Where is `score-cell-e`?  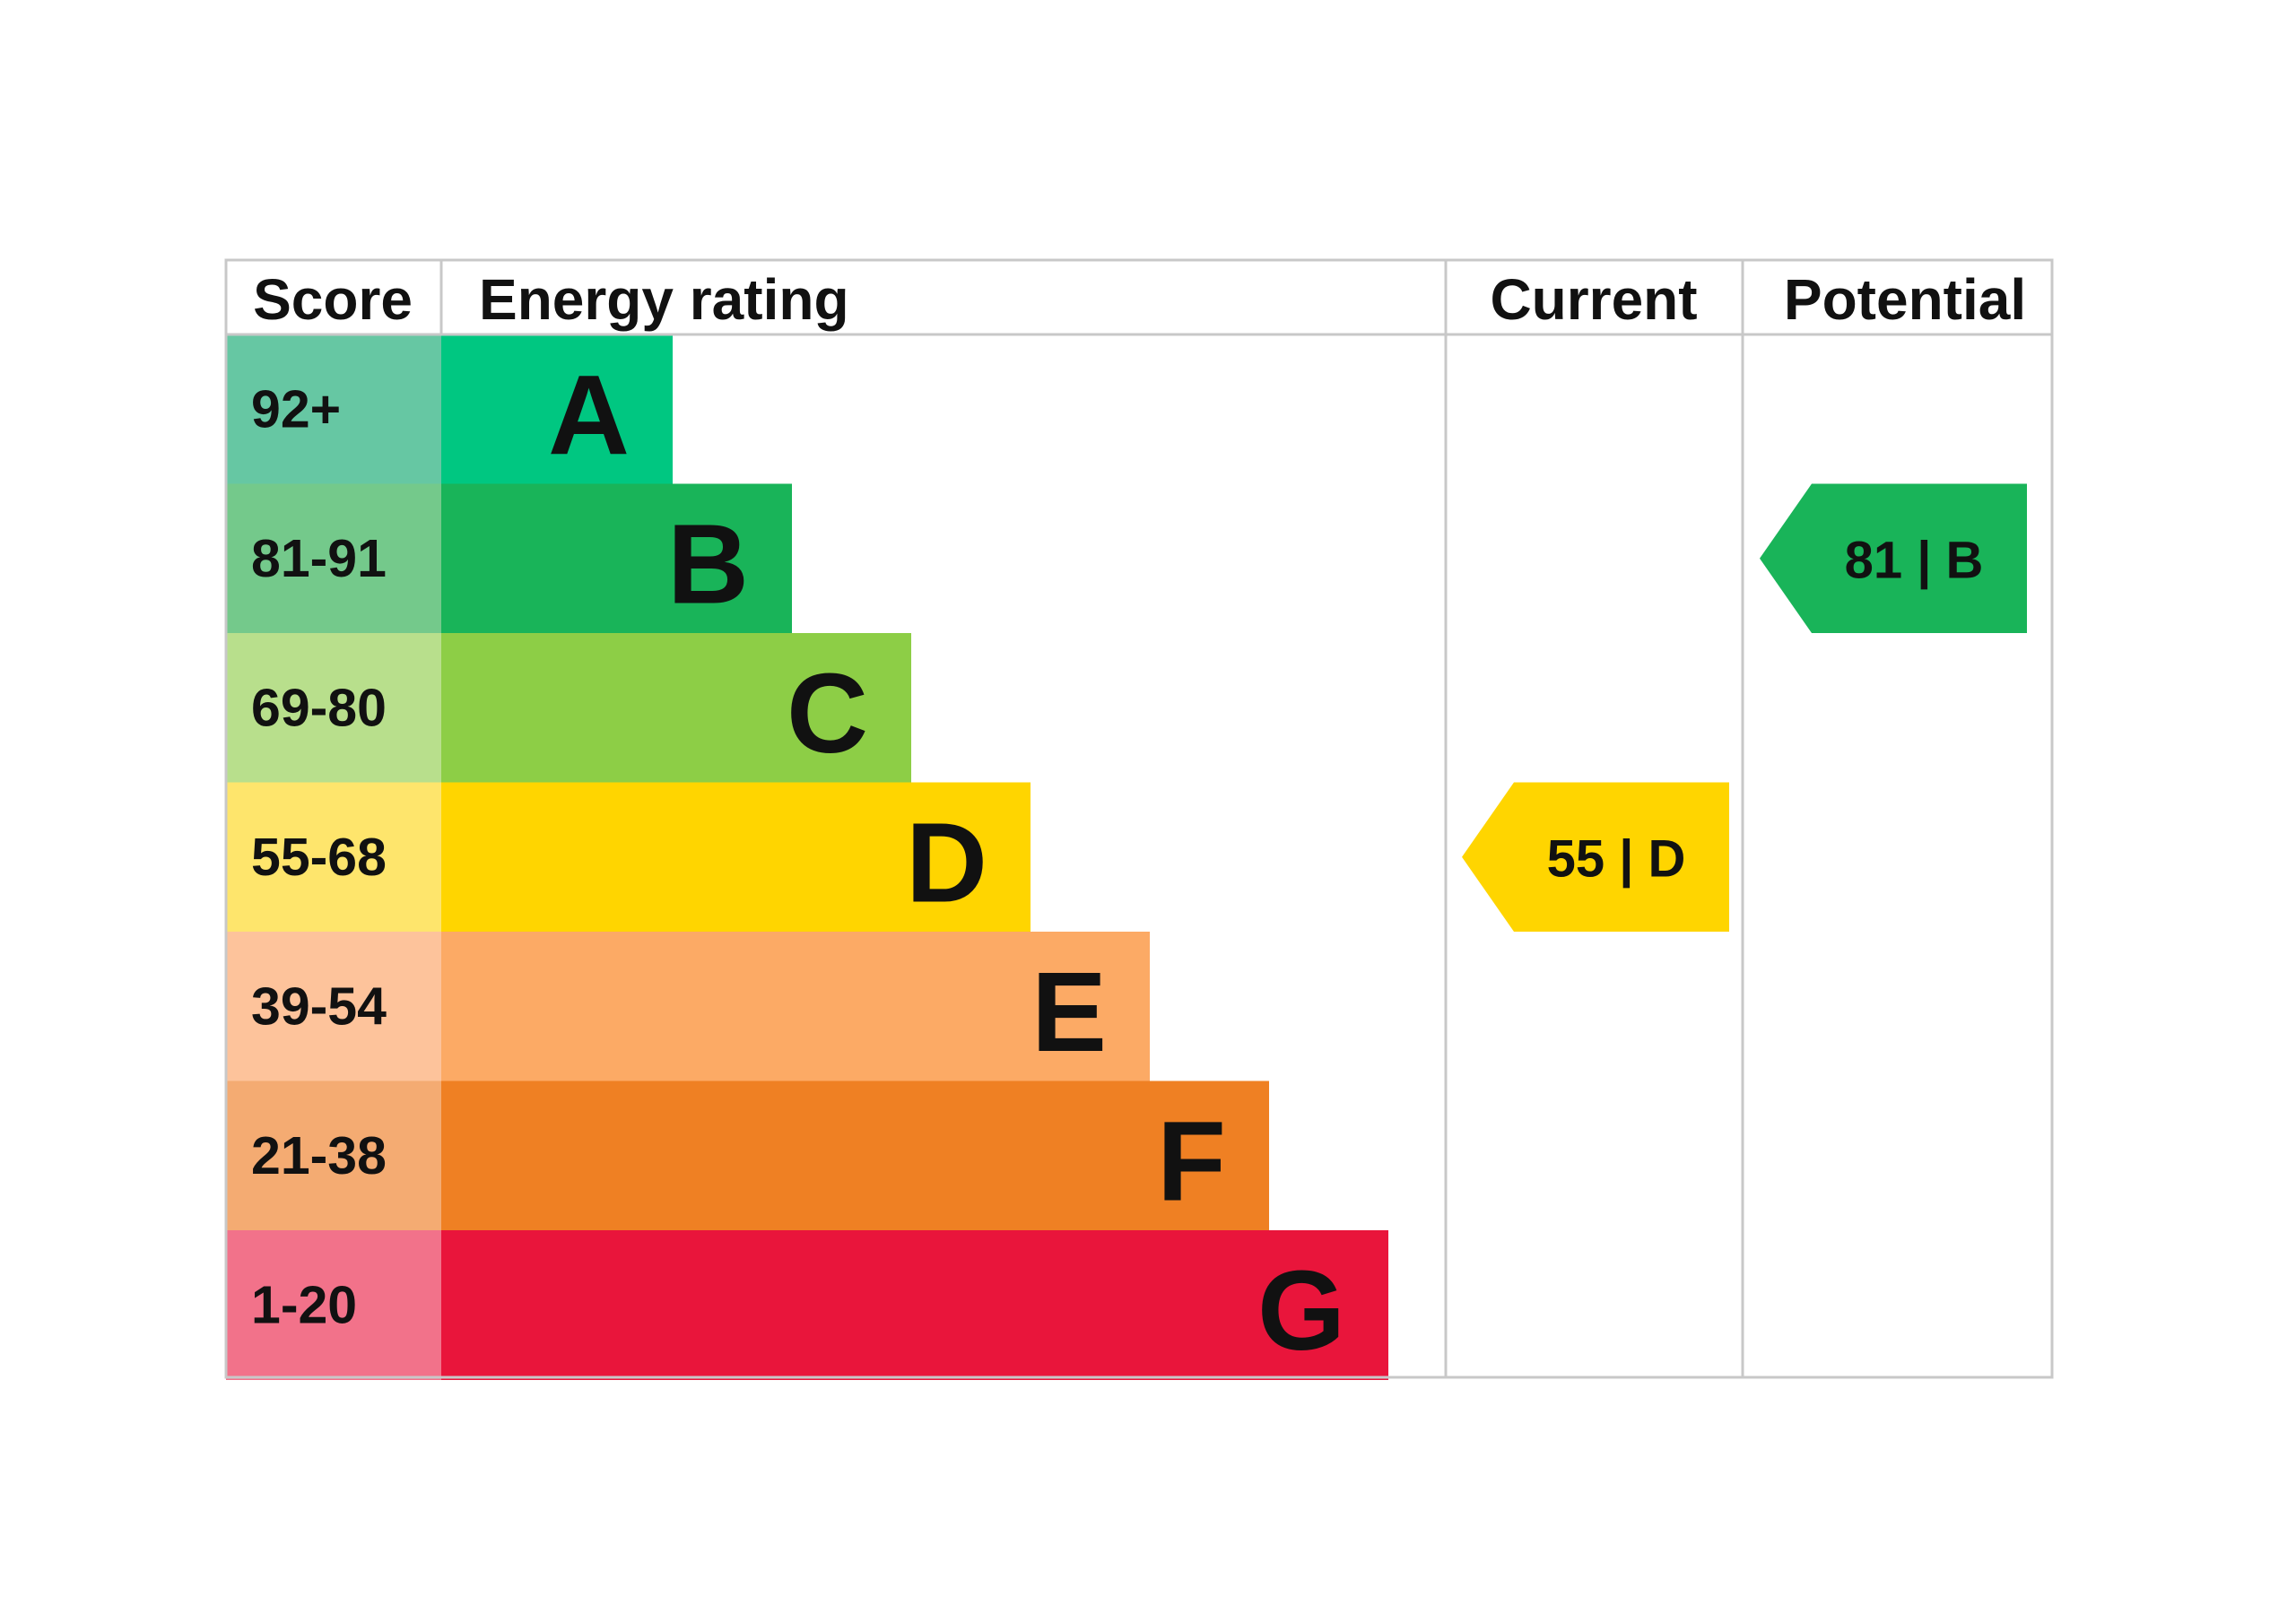 score-cell-e is located at coordinates (333, 1007).